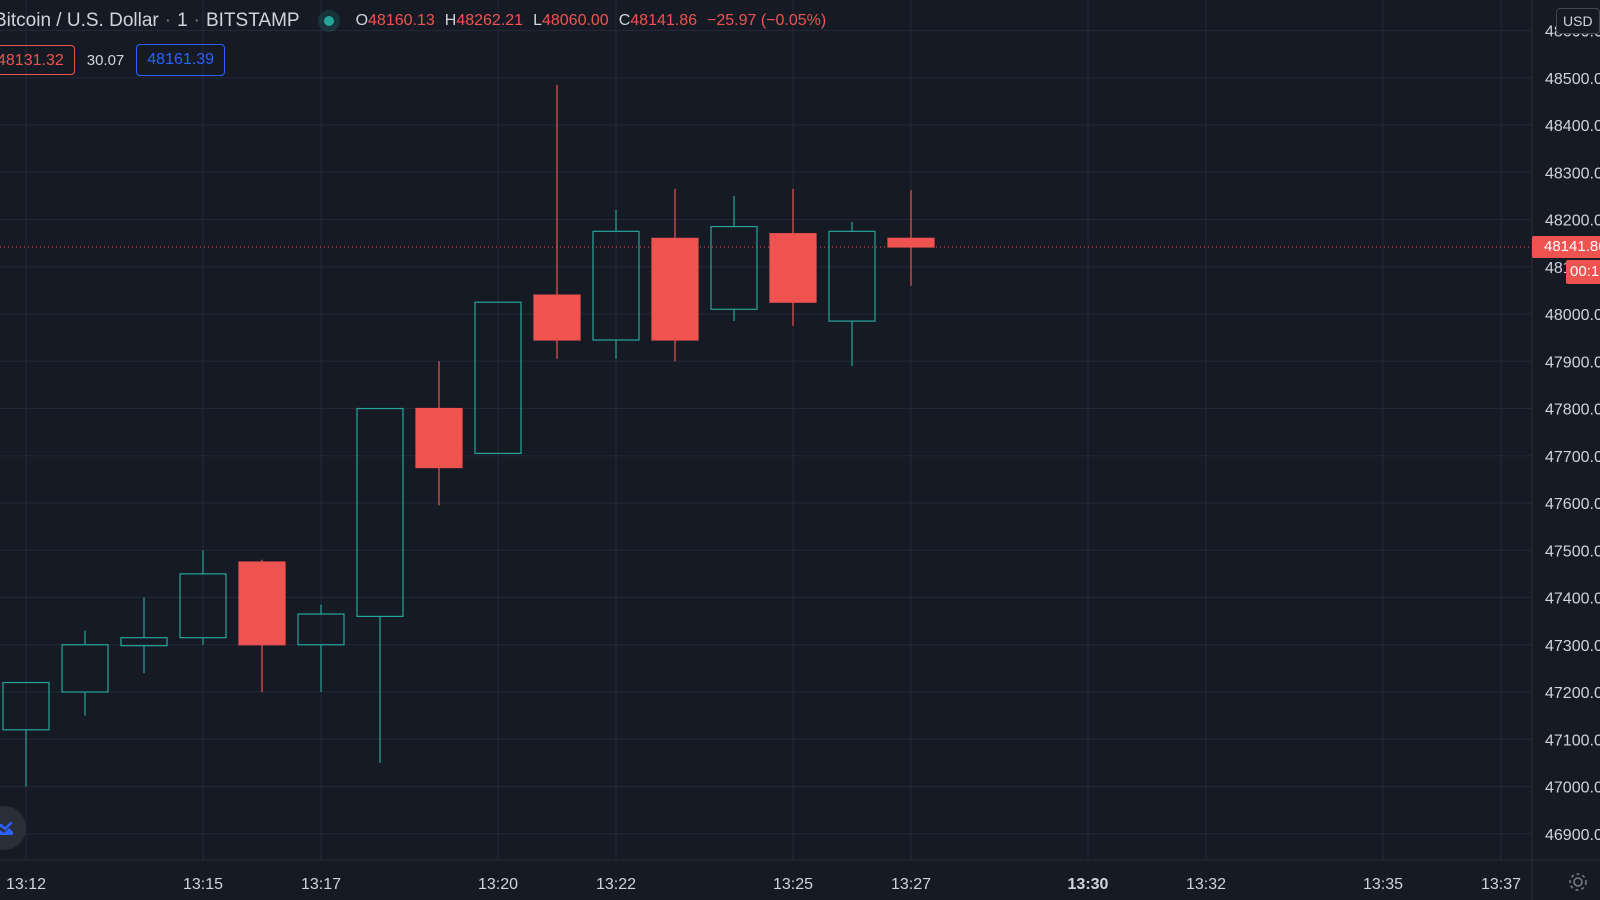 Image resolution: width=1600 pixels, height=900 pixels. Describe the element at coordinates (328, 21) in the screenshot. I see `market-status-dot` at that location.